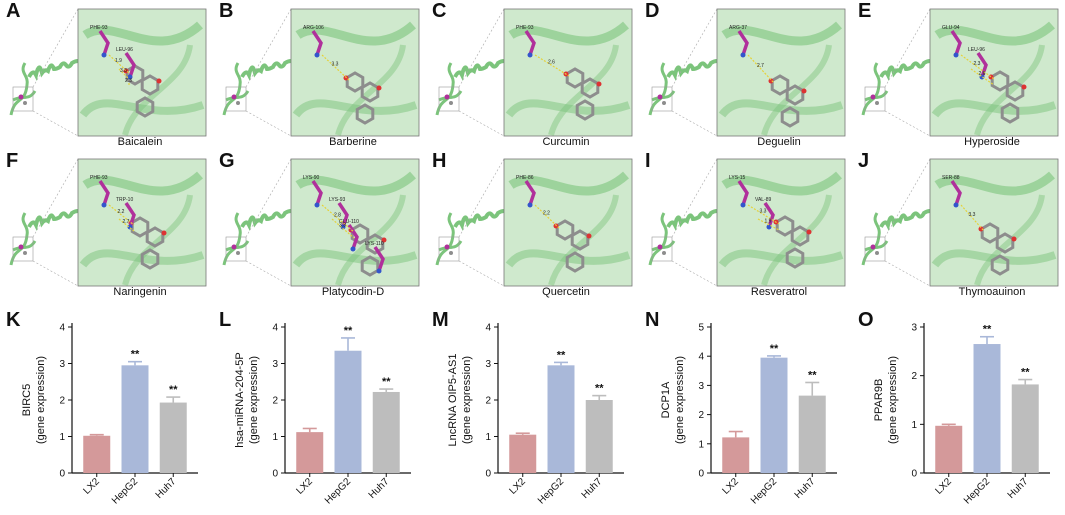 The width and height of the screenshot is (1065, 515). I want to click on residue-label: LYS-15, so click(737, 178).